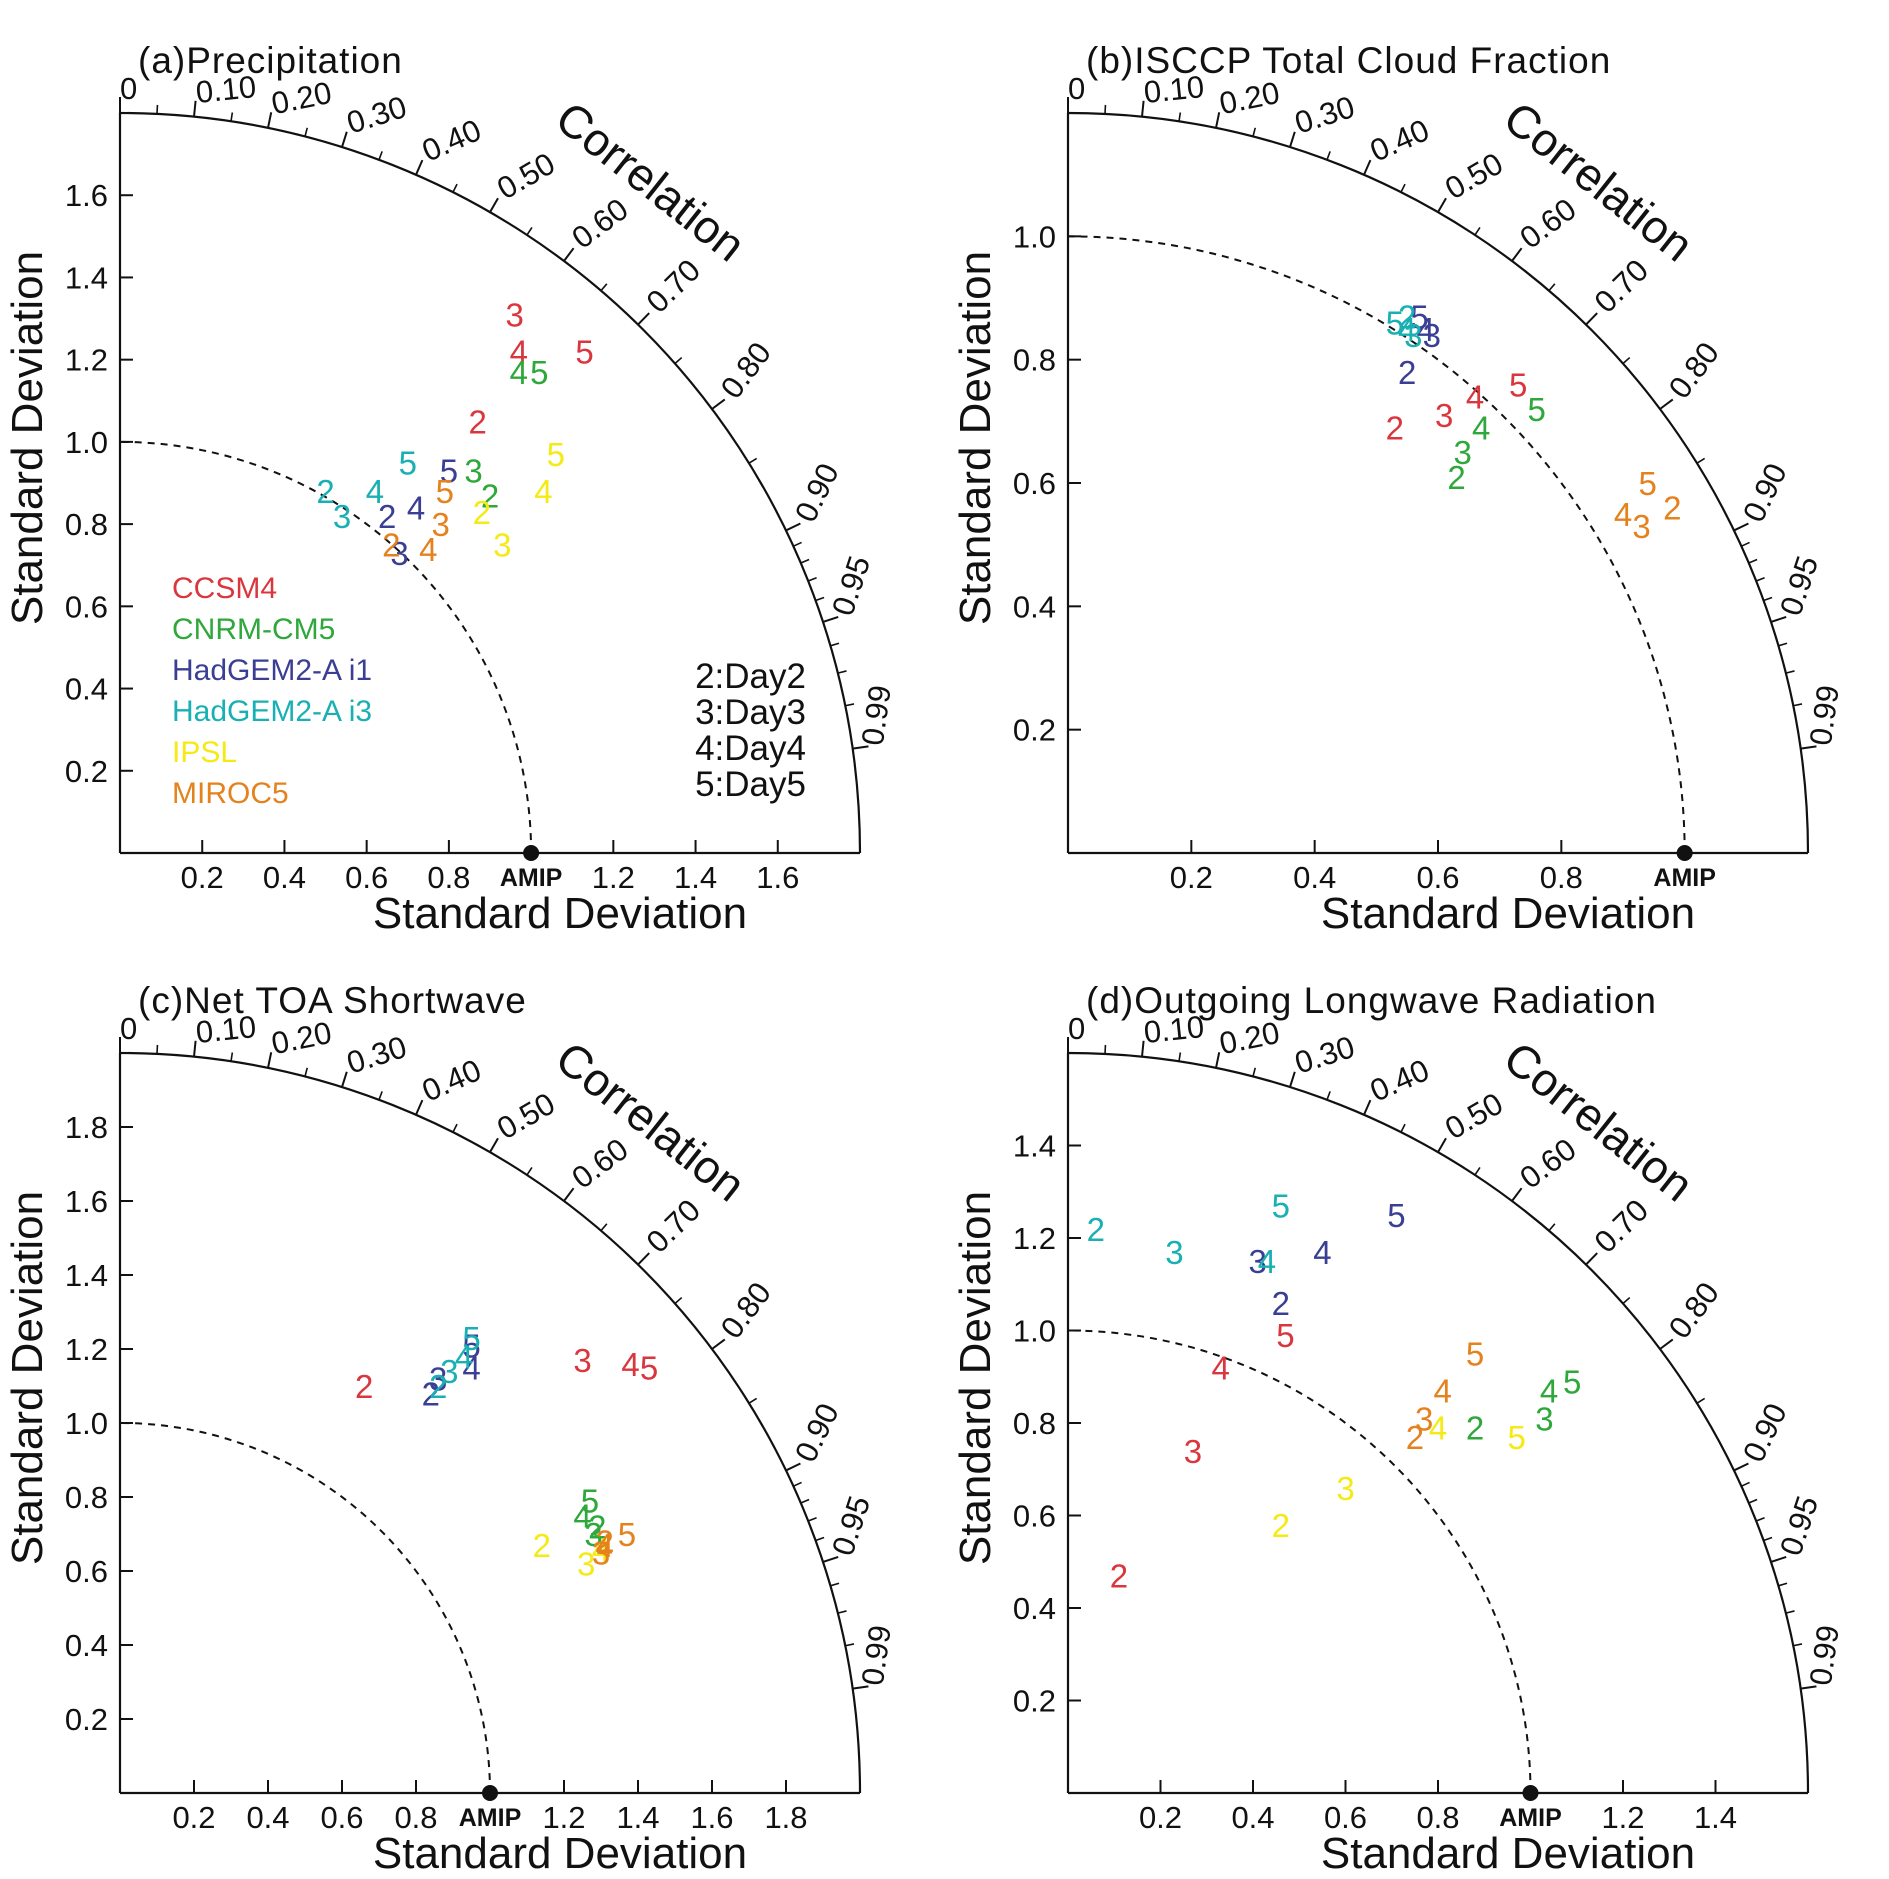  What do you see at coordinates (1174, 89) in the screenshot?
I see `correlation-tick-label: 0.10` at bounding box center [1174, 89].